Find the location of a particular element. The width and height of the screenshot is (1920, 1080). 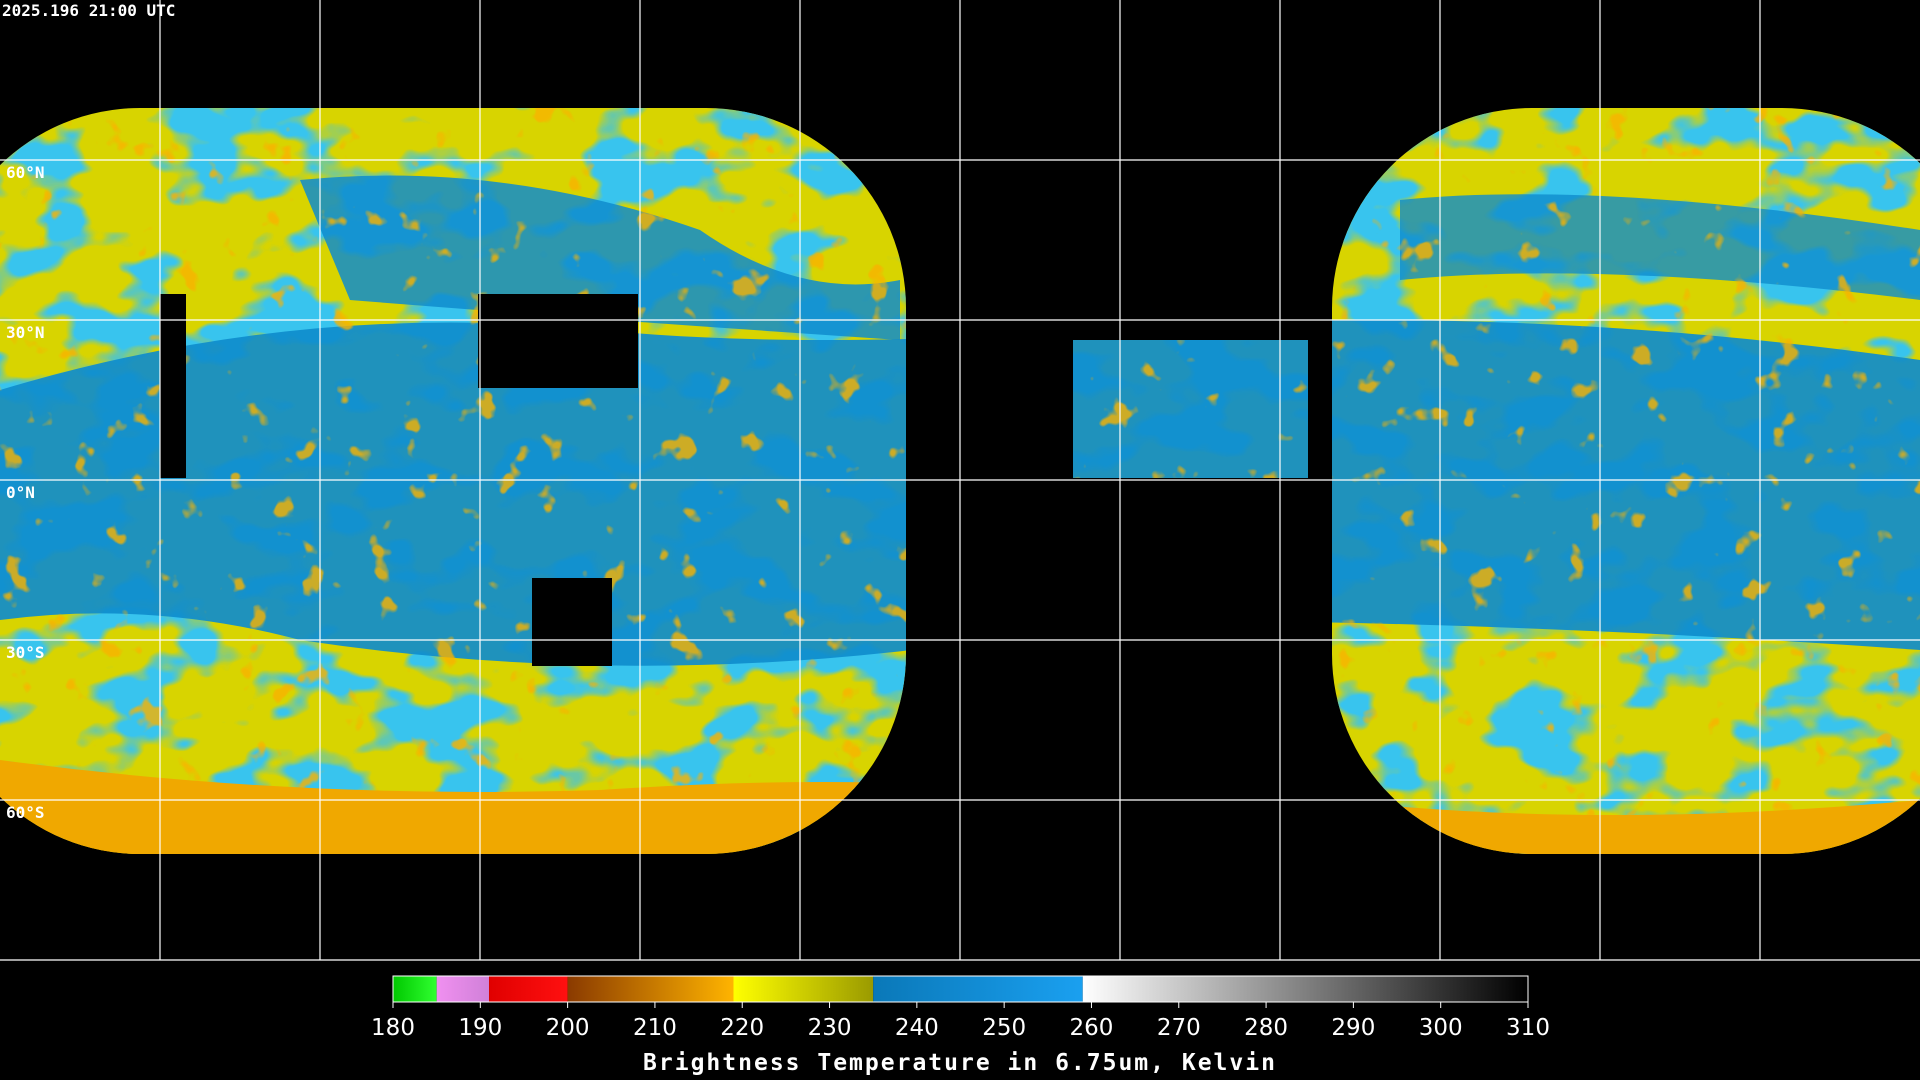

colorbar-tick-label: 270 is located at coordinates (1179, 1028).